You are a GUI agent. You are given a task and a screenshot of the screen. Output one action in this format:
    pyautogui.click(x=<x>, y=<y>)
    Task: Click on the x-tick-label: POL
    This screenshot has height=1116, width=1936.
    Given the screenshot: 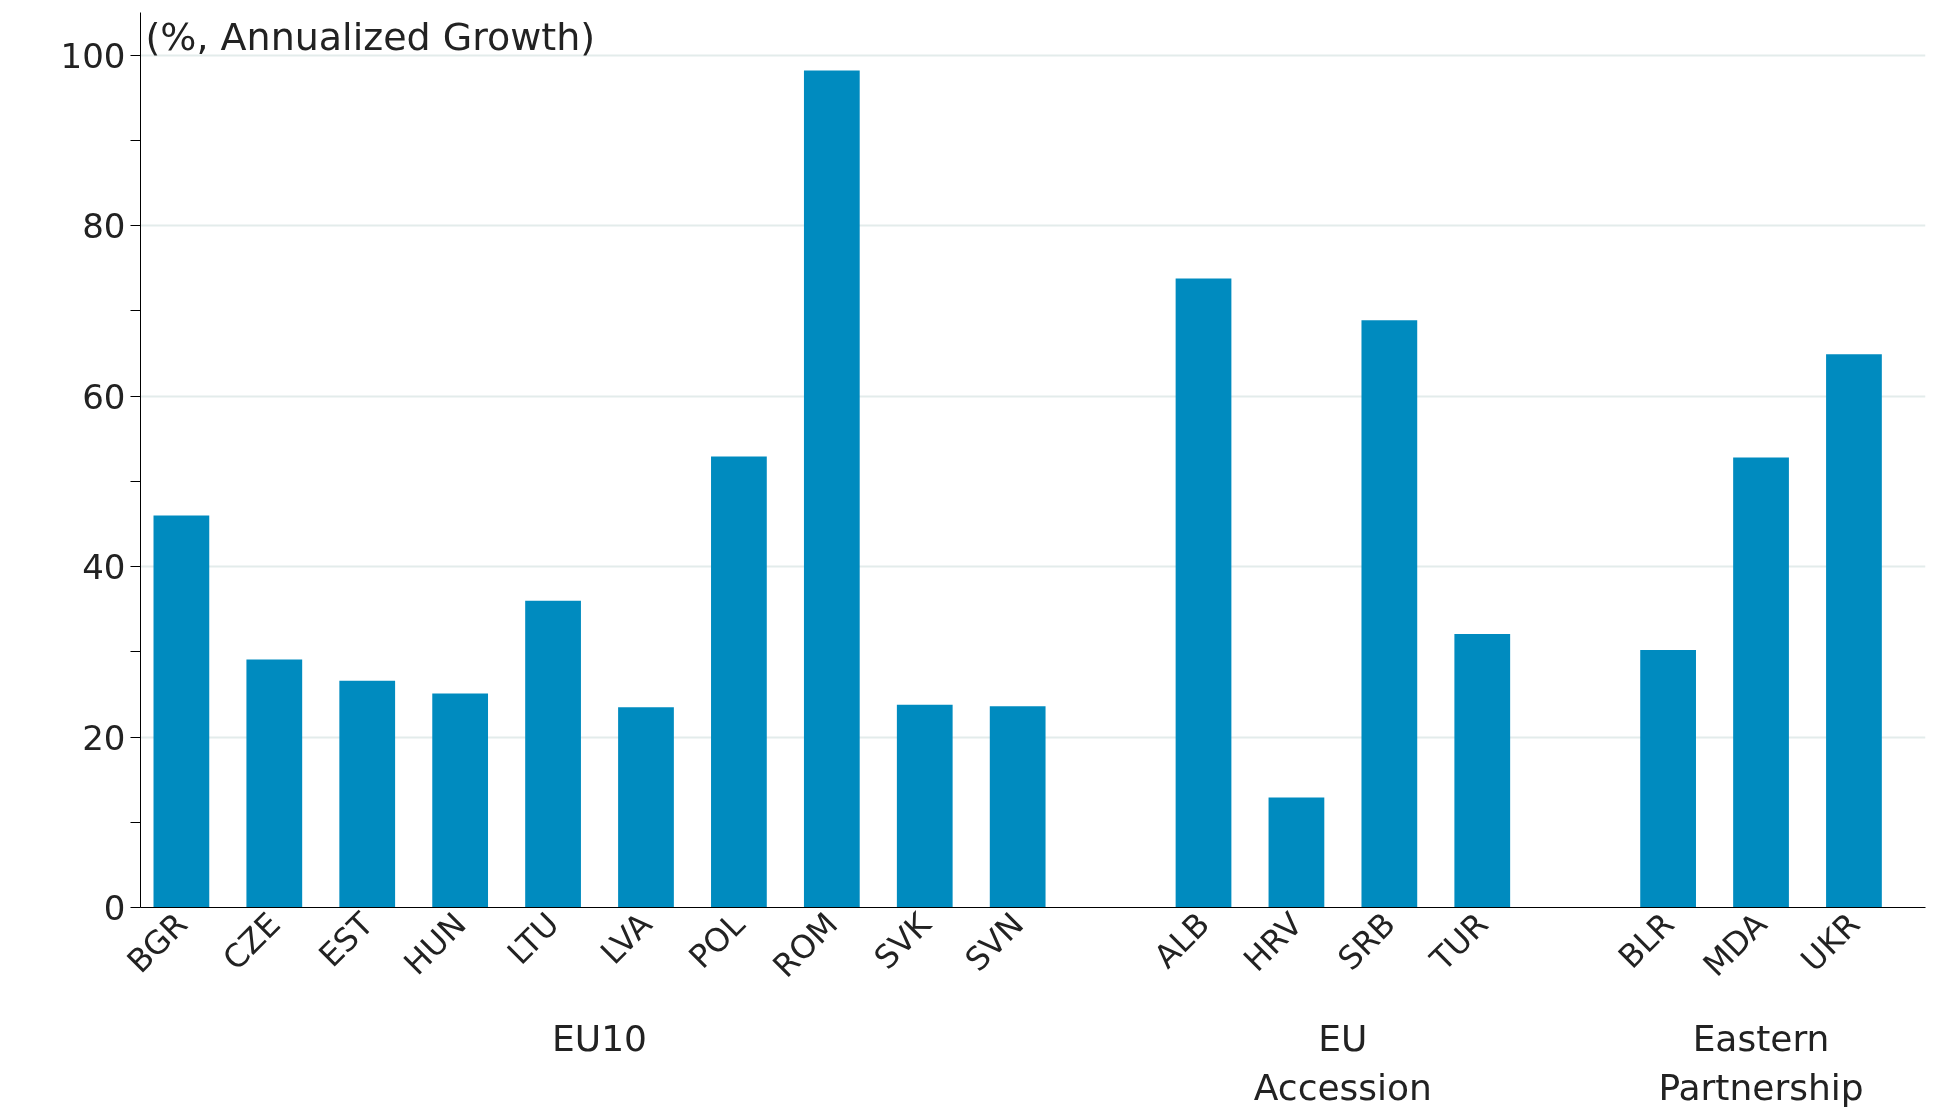 What is the action you would take?
    pyautogui.click(x=717, y=940)
    